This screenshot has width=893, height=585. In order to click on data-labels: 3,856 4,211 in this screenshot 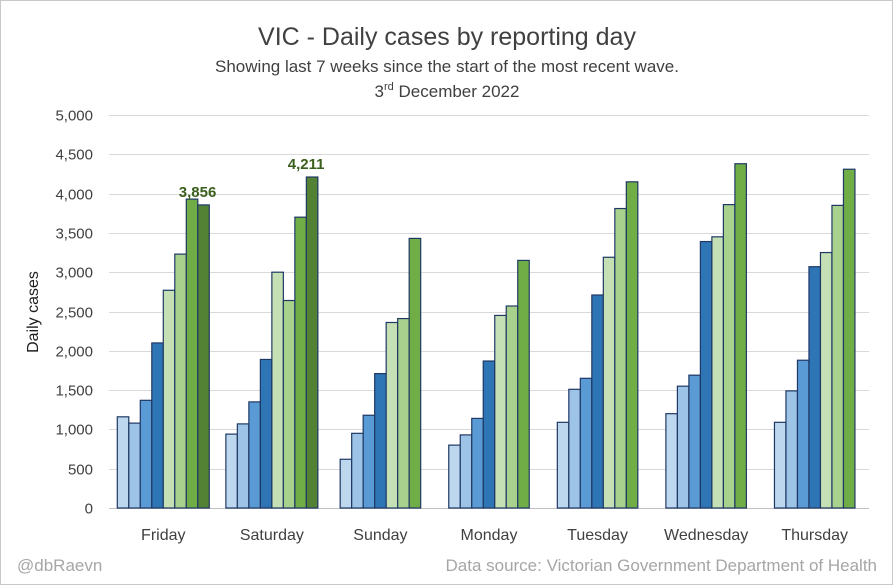, I will do `click(252, 178)`.